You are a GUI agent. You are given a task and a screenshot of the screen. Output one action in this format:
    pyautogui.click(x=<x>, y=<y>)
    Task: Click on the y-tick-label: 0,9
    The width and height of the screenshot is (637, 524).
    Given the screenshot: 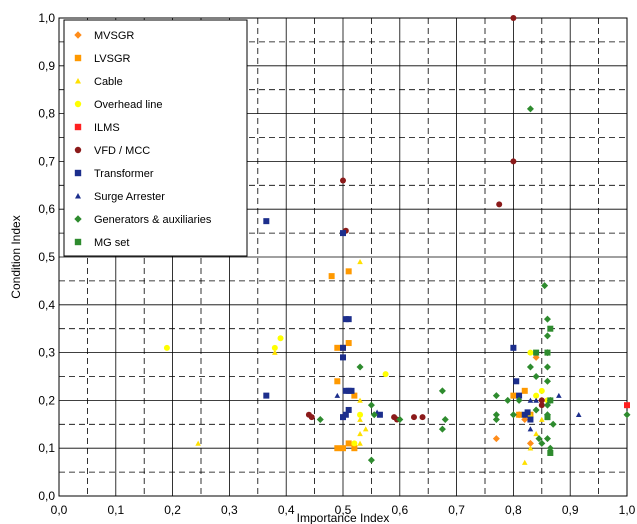 What is the action you would take?
    pyautogui.click(x=46, y=66)
    